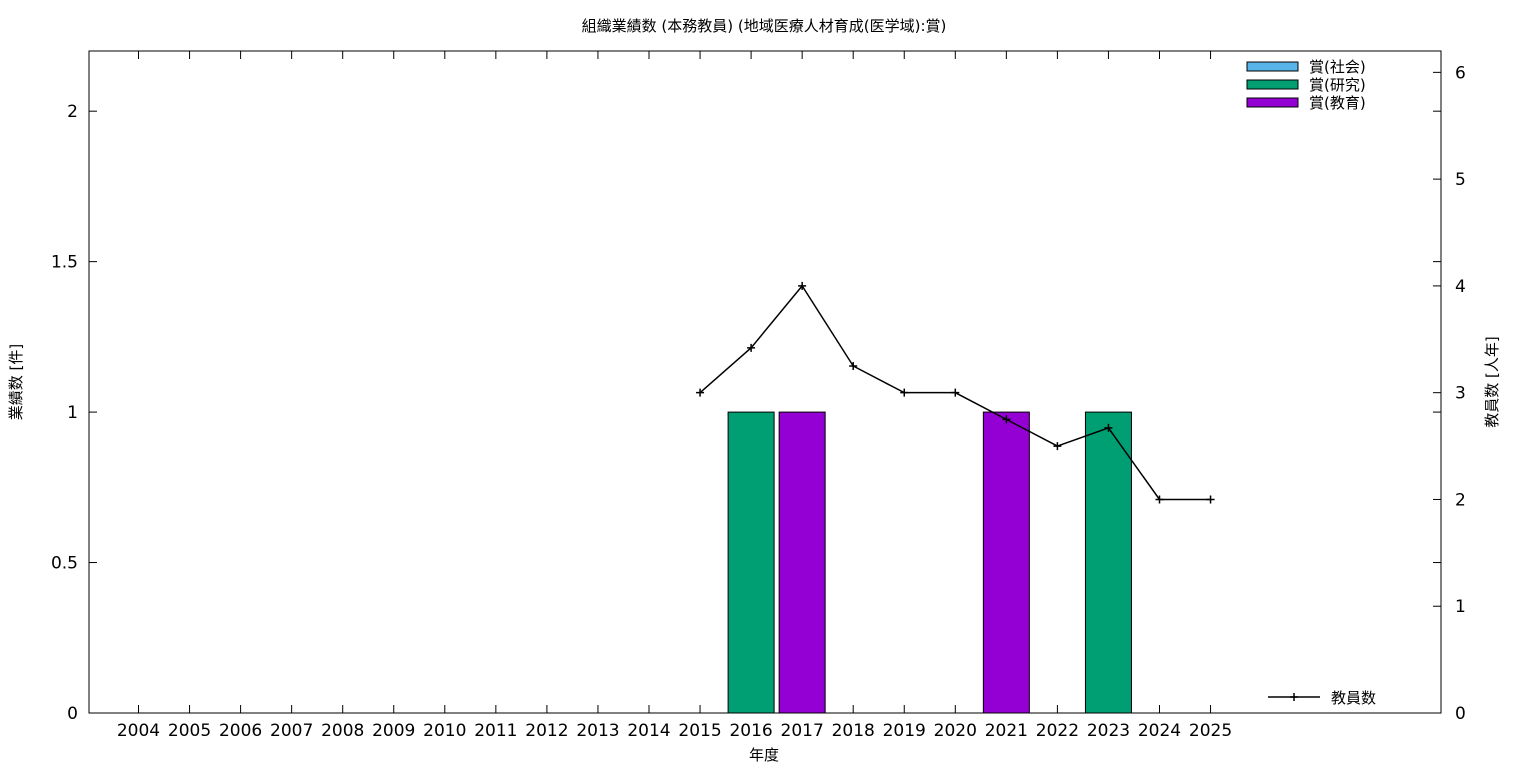 The width and height of the screenshot is (1536, 768). Describe the element at coordinates (802, 731) in the screenshot. I see `x-tick-label: 2017` at that location.